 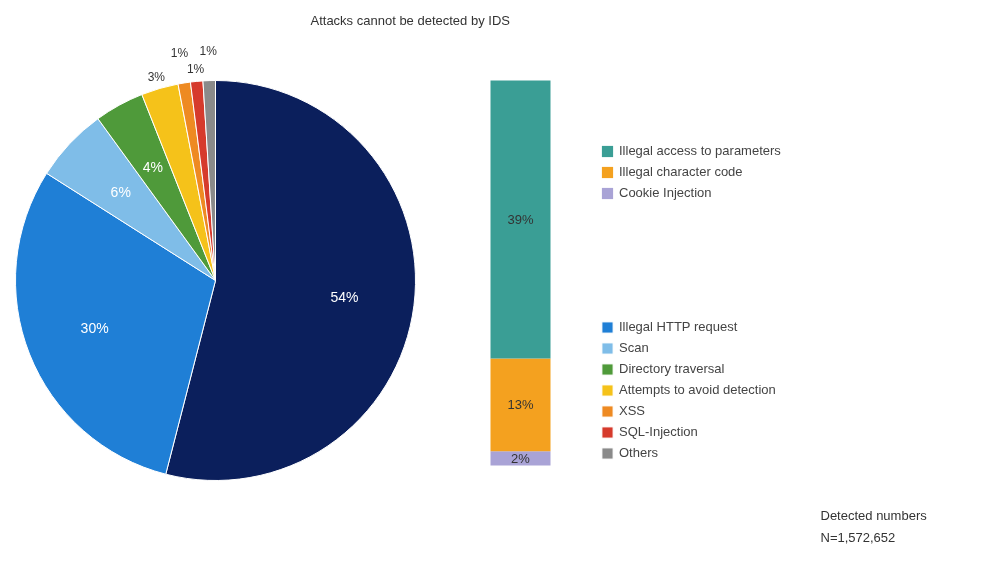 I want to click on legend-label: Others, so click(x=639, y=452).